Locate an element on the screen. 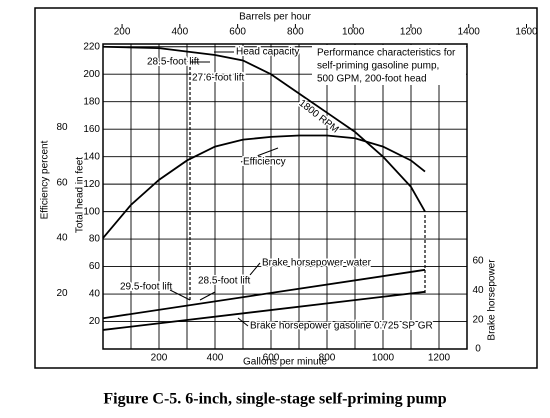 This screenshot has width=550, height=418. y-tick-label: 180 is located at coordinates (91, 101).